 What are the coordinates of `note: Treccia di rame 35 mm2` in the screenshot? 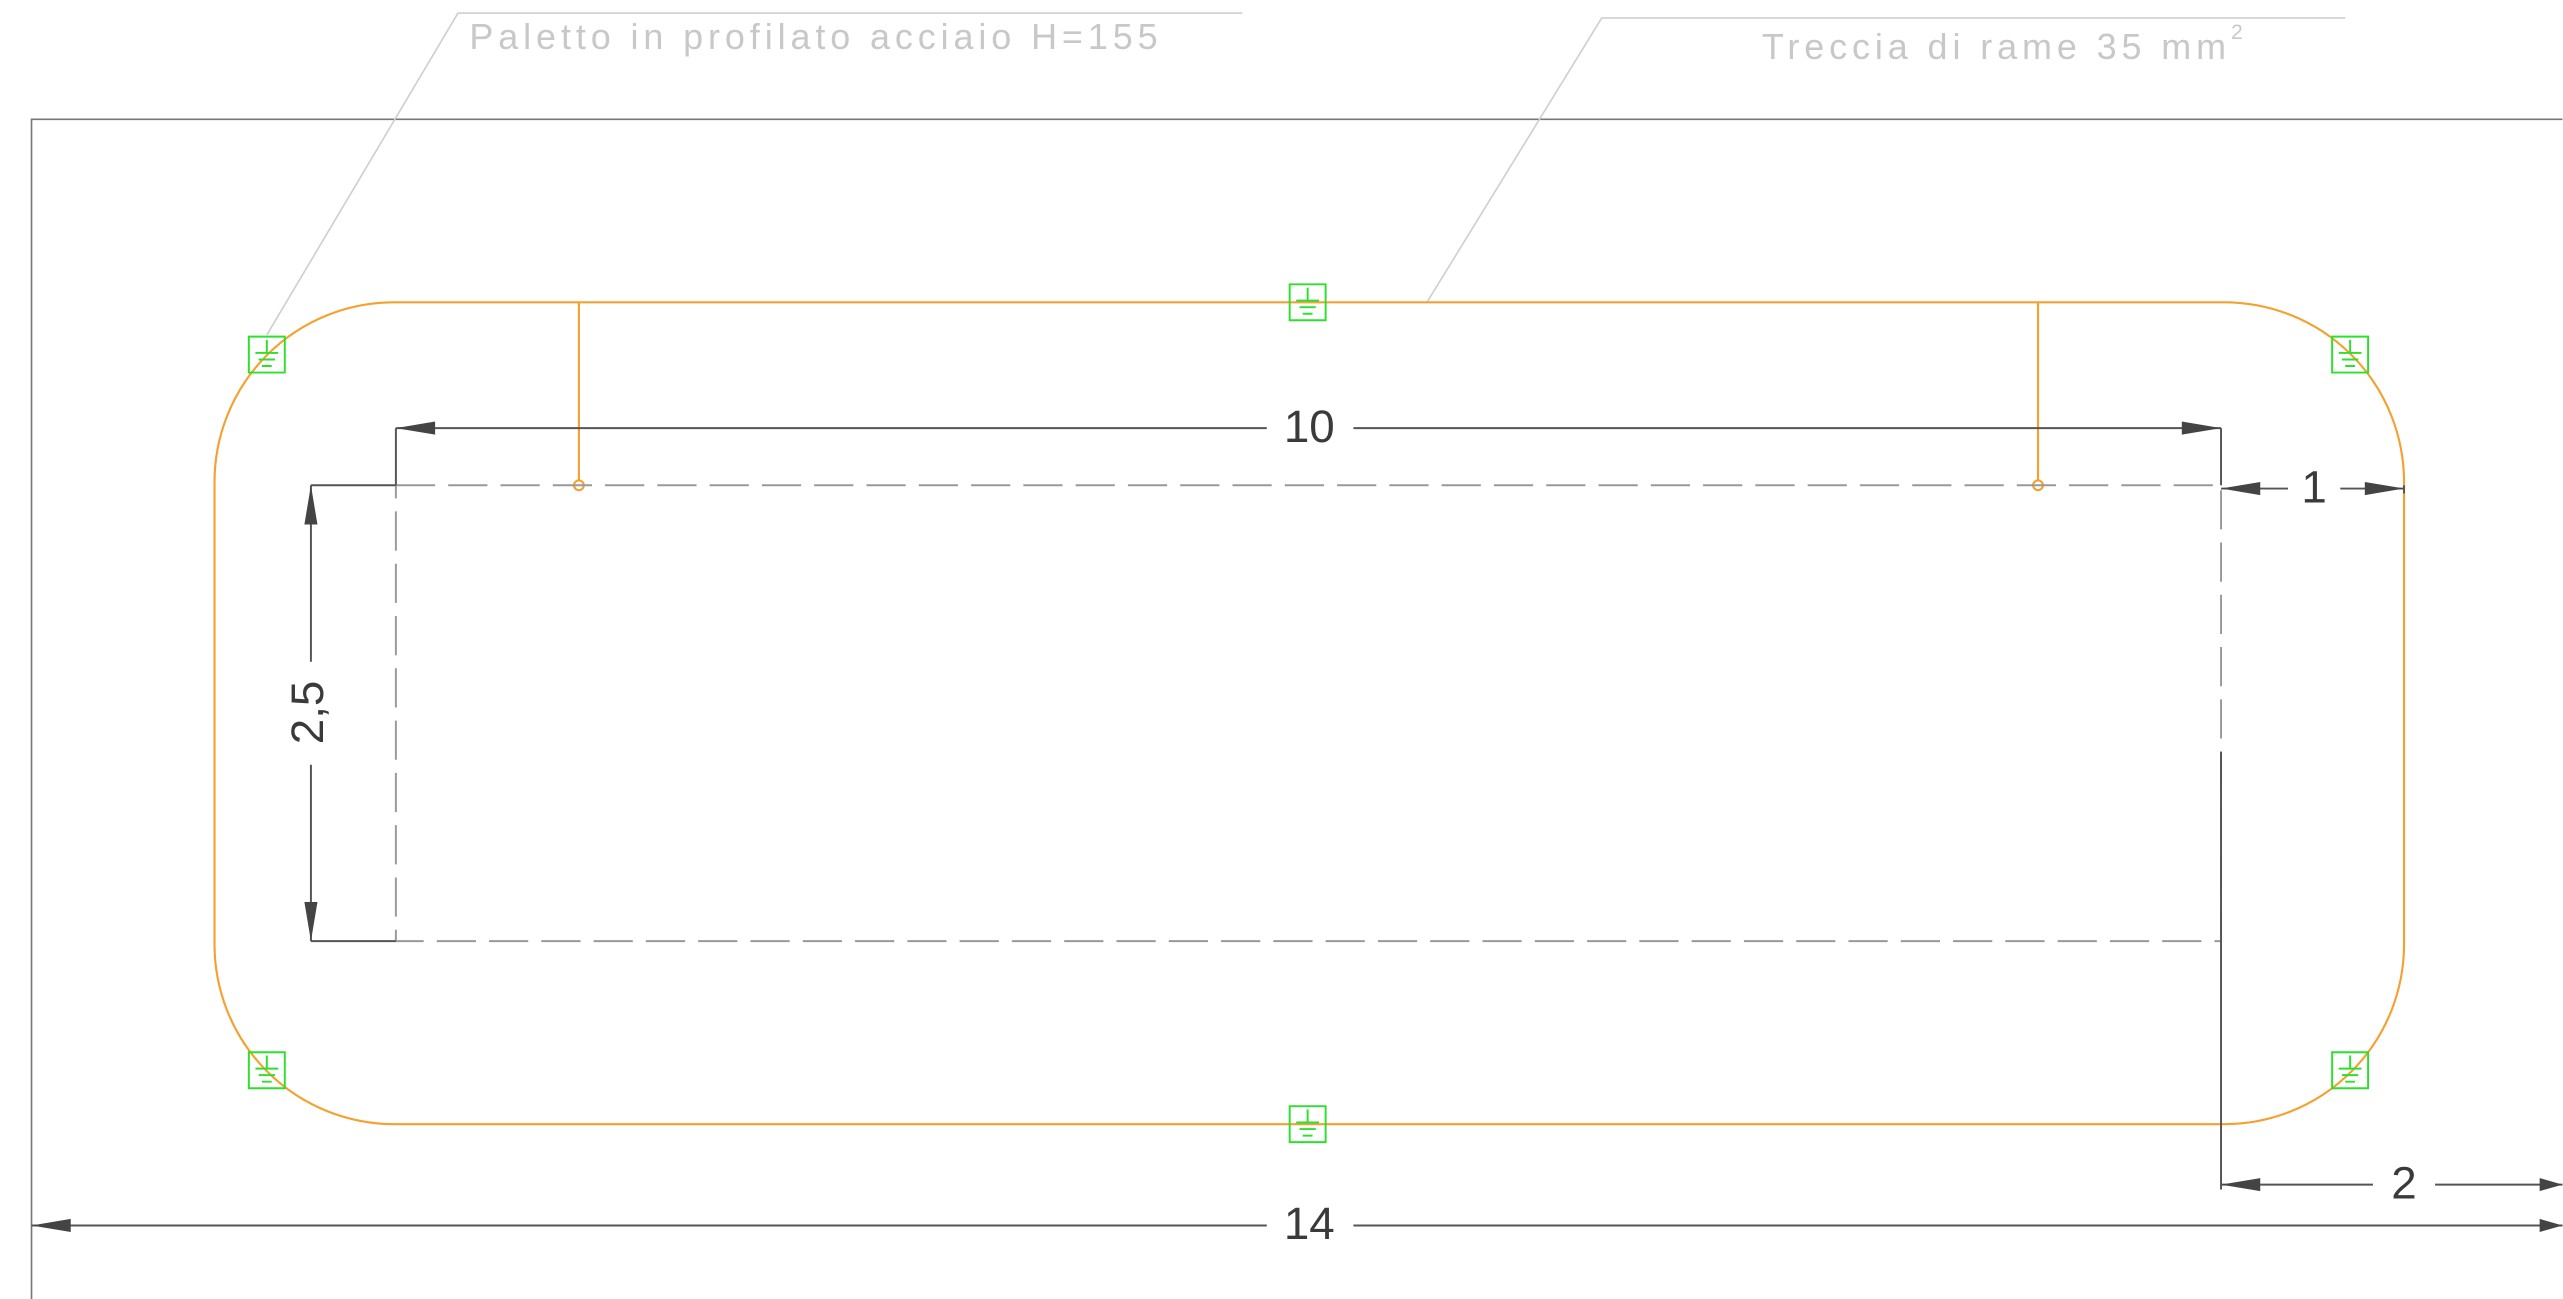 It's located at (2005, 43).